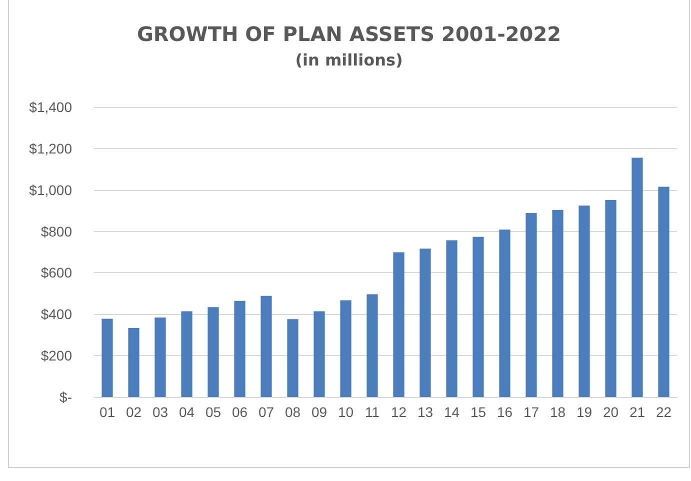  Describe the element at coordinates (107, 412) in the screenshot. I see `x-tick-label: 01` at that location.